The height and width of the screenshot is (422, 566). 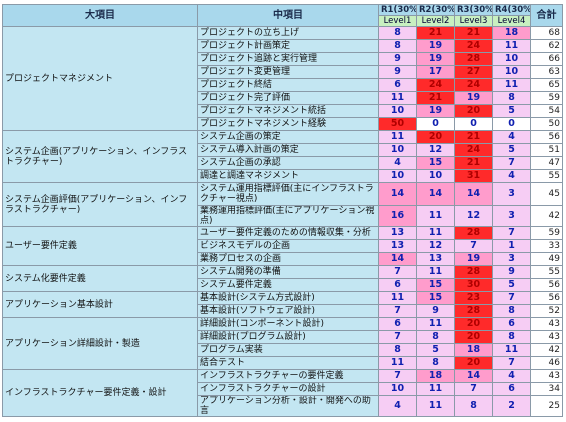 What do you see at coordinates (546, 259) in the screenshot?
I see `total-score: 49` at bounding box center [546, 259].